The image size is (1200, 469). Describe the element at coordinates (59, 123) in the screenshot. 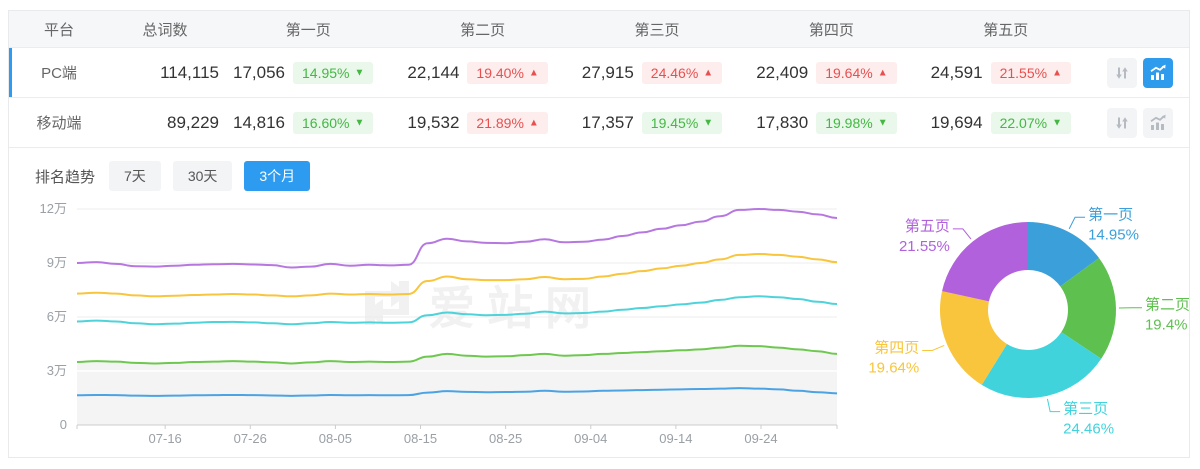

I see `platform-cell: 移动端` at that location.